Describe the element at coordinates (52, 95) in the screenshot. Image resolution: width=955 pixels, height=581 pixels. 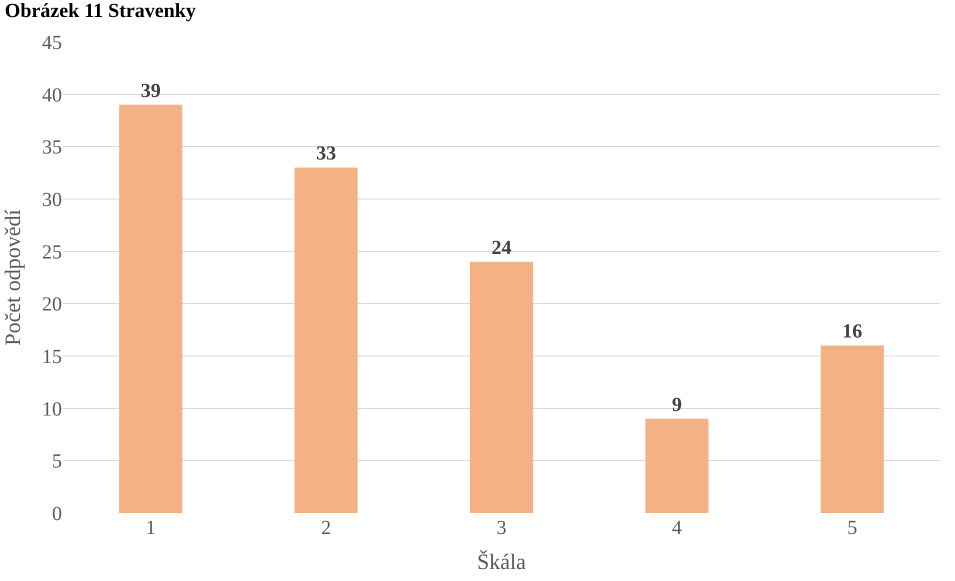
I see `y-tick-label: 40` at that location.